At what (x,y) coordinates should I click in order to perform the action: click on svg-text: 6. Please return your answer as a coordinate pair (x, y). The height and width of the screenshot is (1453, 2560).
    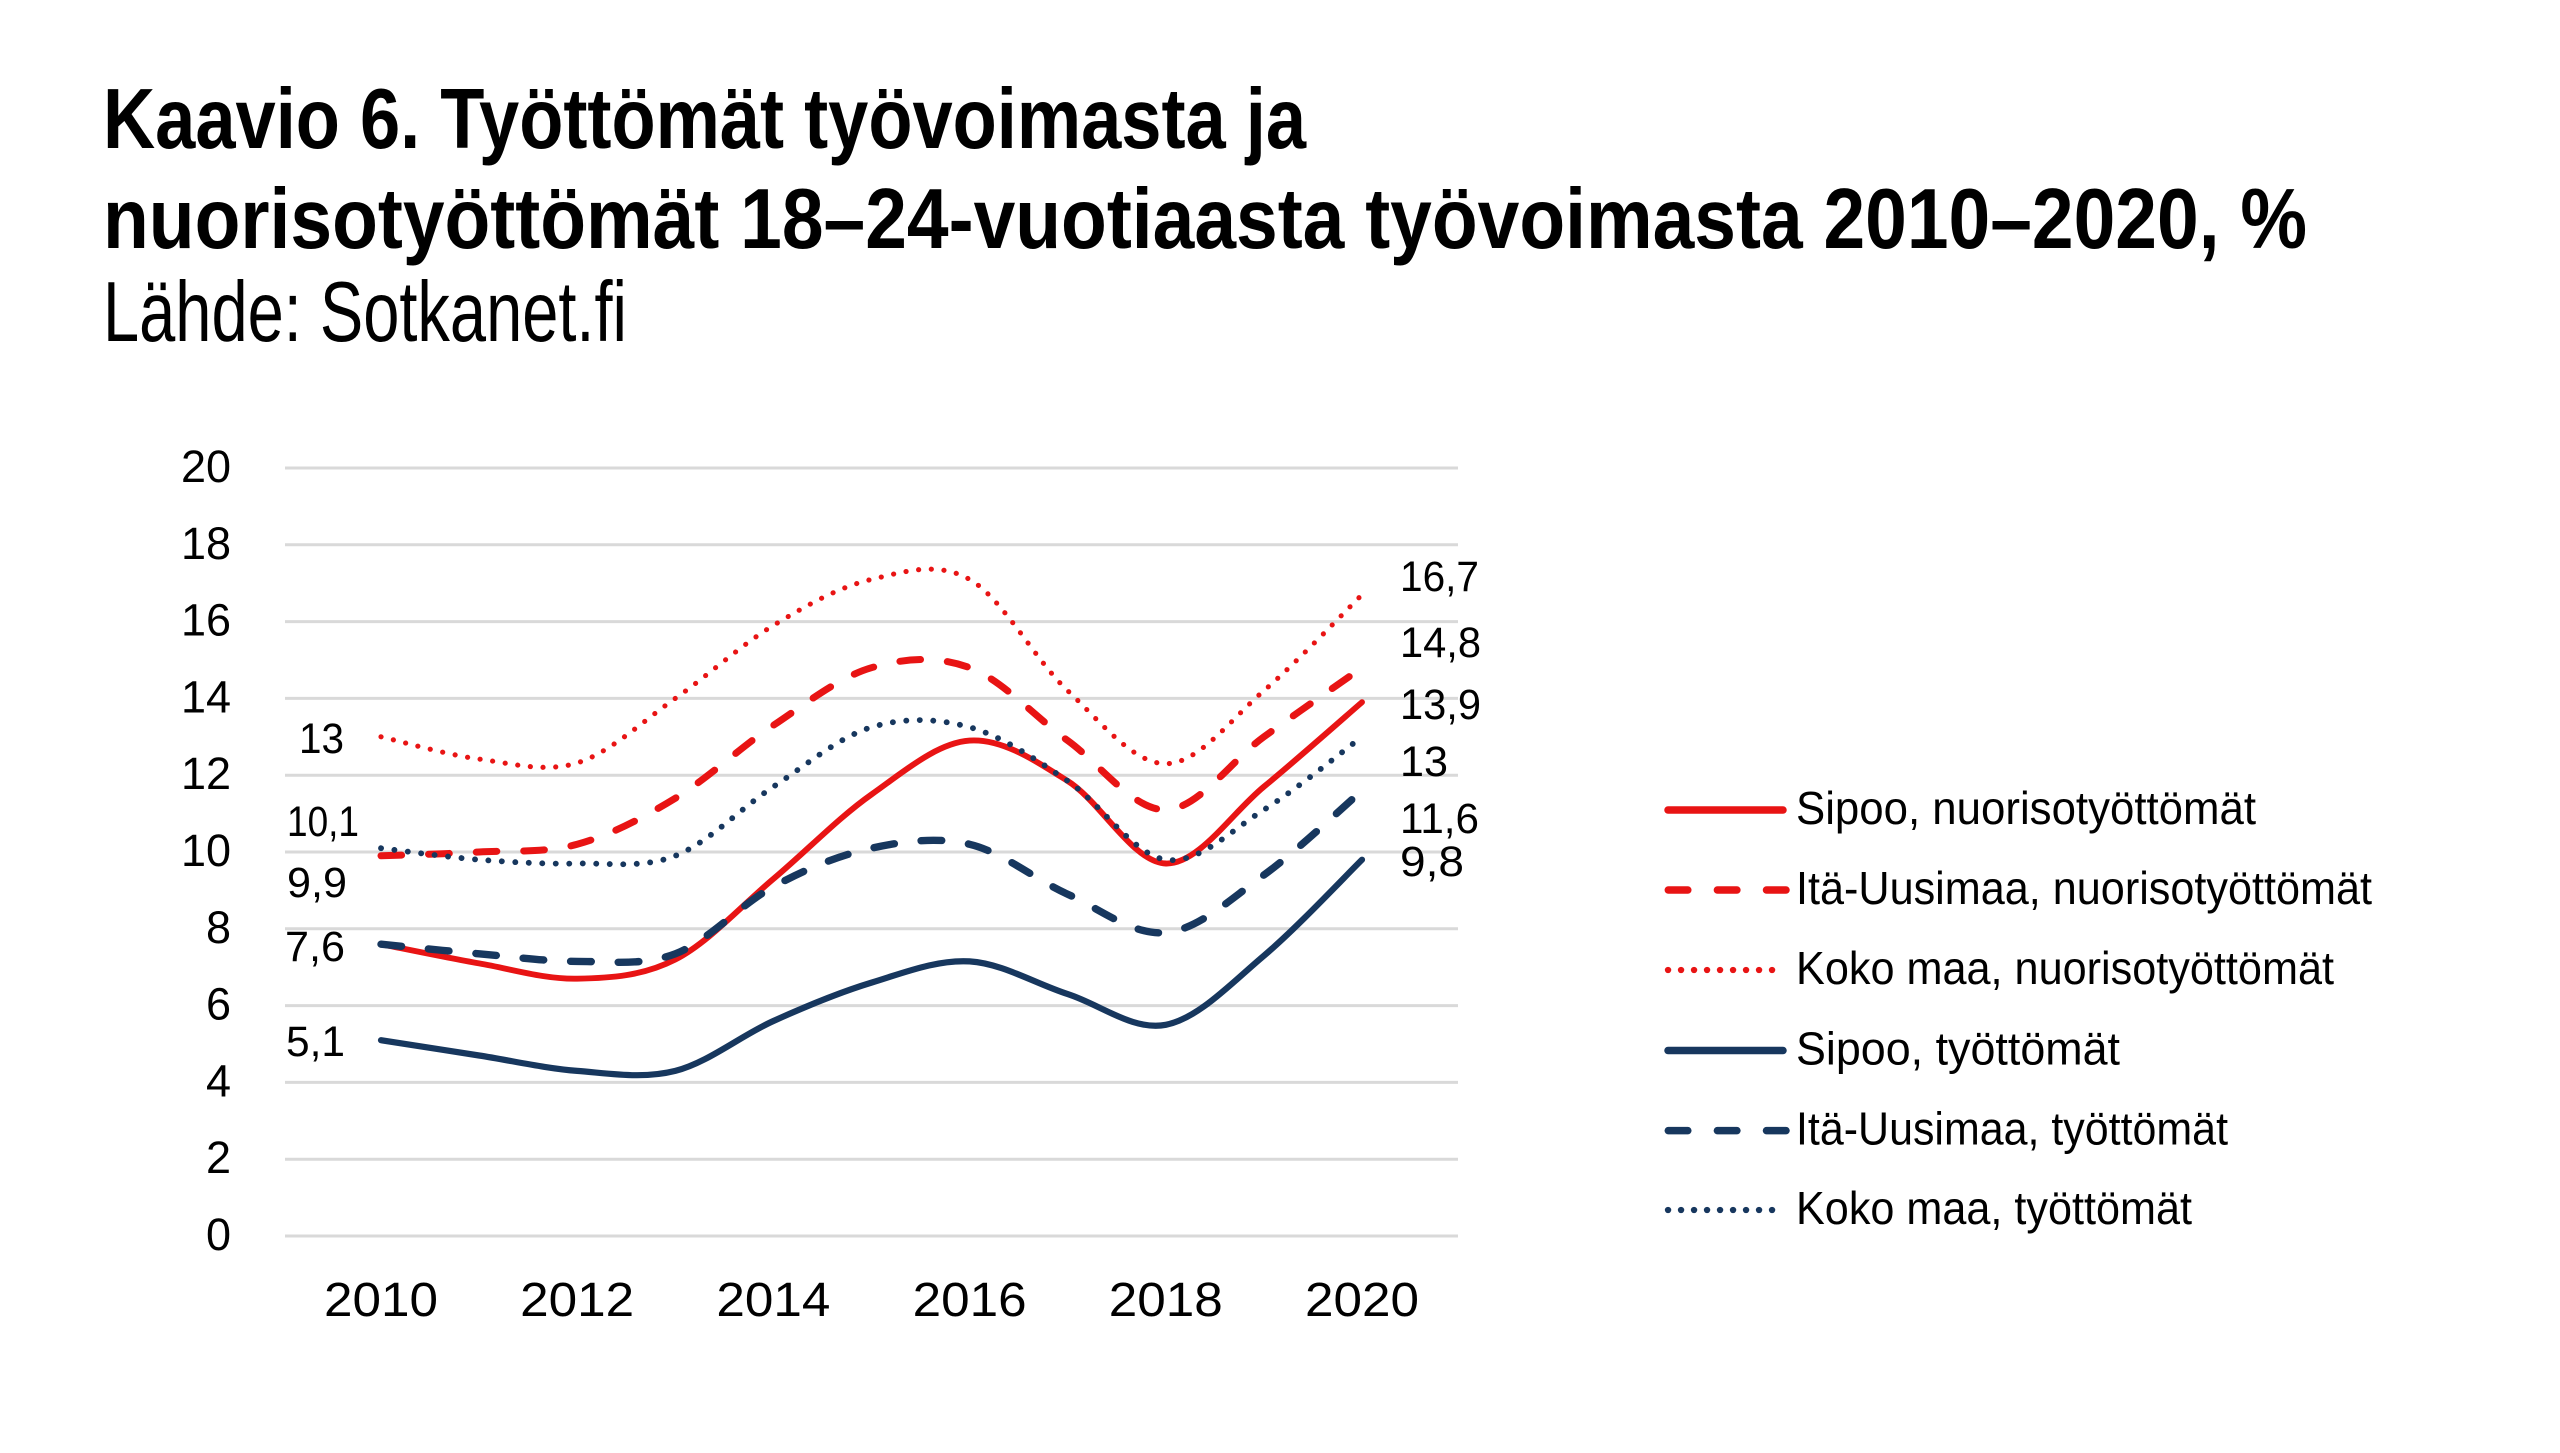
    Looking at the image, I should click on (218, 1004).